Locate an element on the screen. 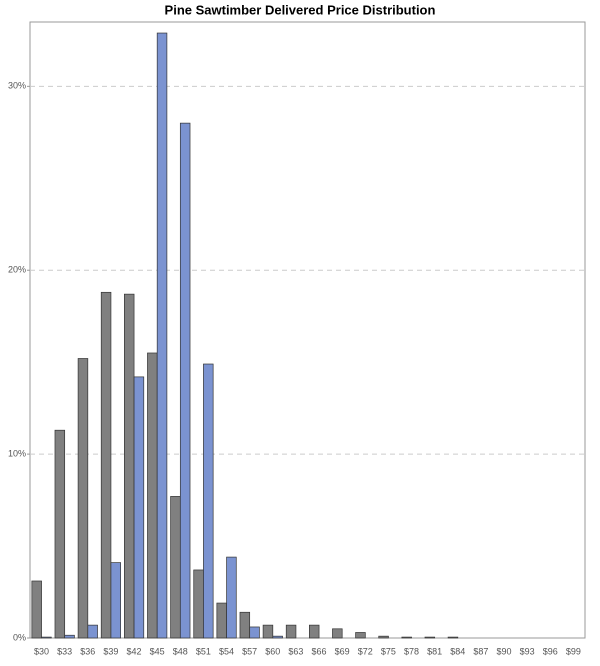 The image size is (600, 666). x-tick-label: $48 is located at coordinates (180, 651).